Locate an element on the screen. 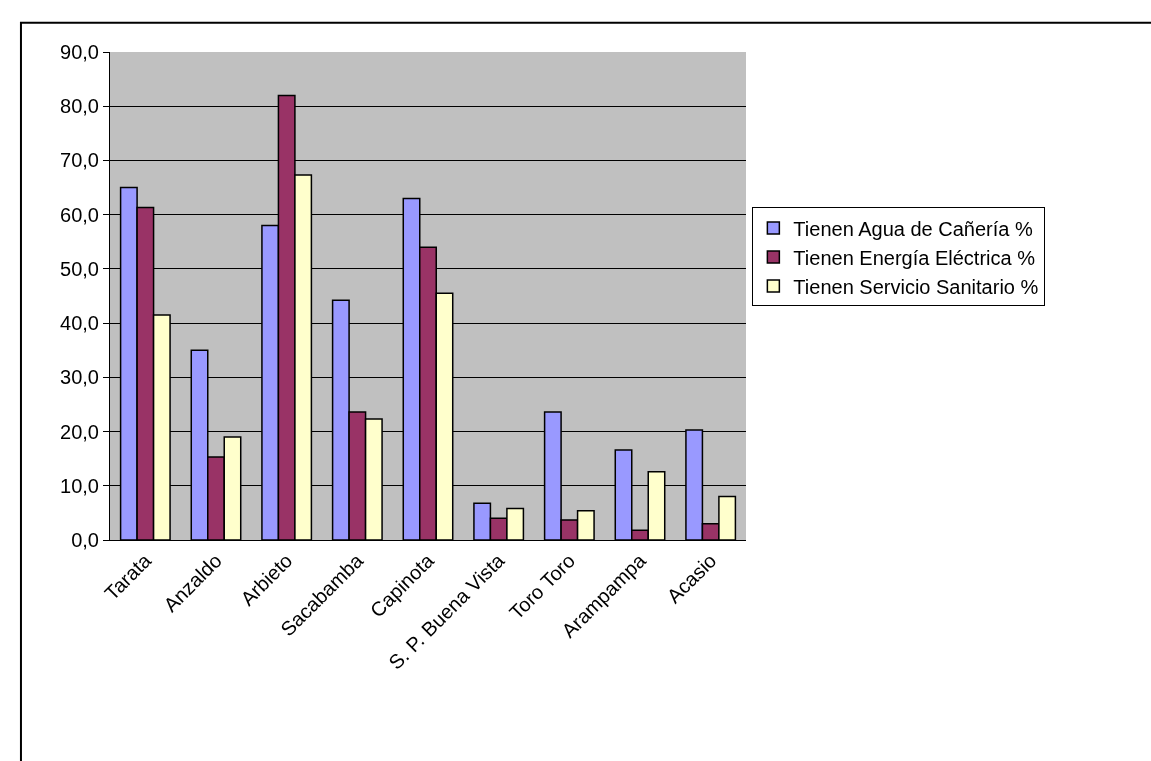  y-tick-label: 50,0 is located at coordinates (79, 268).